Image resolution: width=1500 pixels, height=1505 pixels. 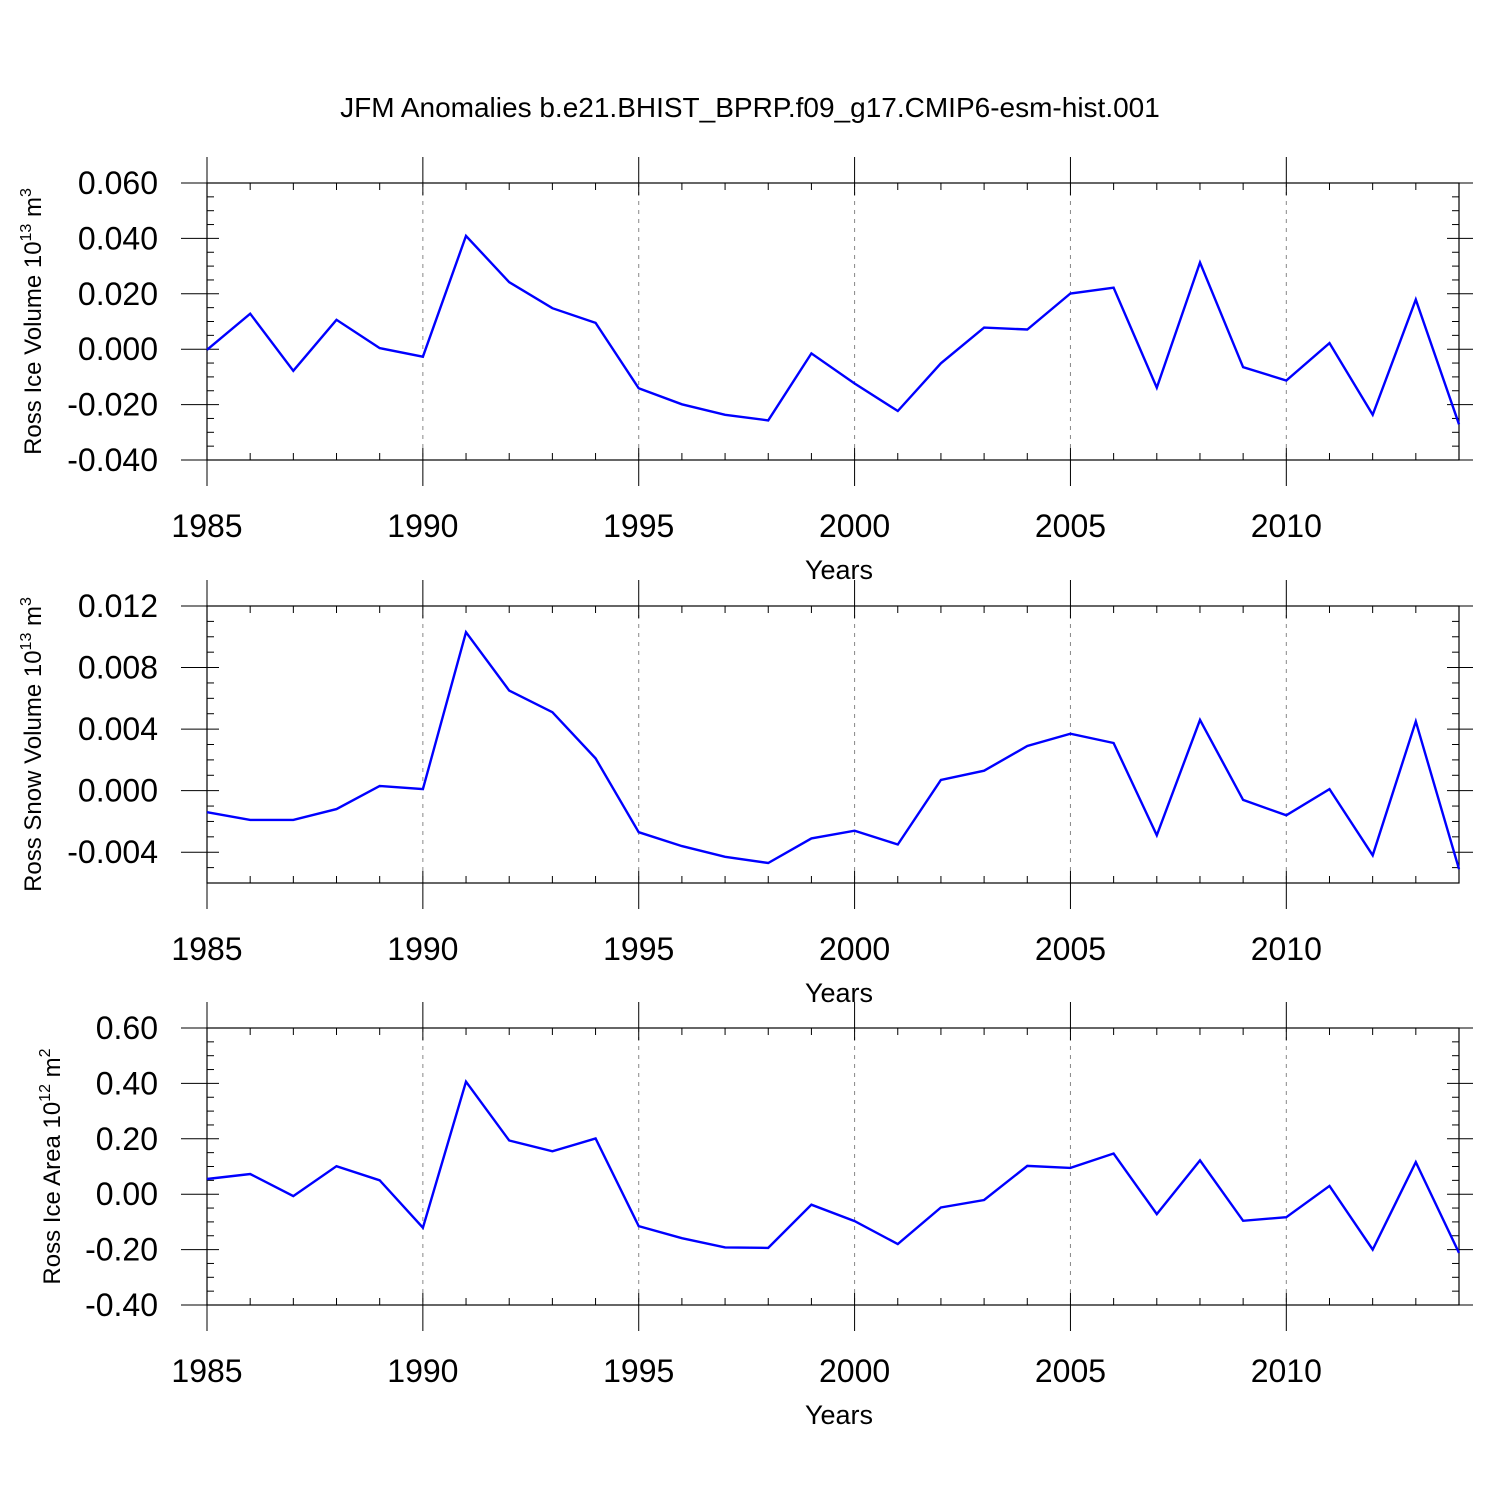 What do you see at coordinates (112, 405) in the screenshot?
I see `y-tick-label: -0.020` at bounding box center [112, 405].